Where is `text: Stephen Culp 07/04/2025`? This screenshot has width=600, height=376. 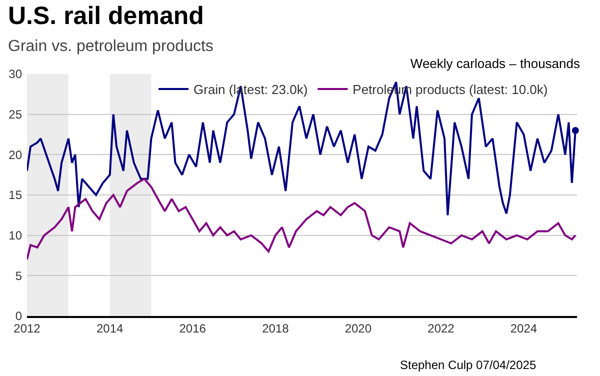 text: Stephen Culp 07/04/2025 is located at coordinates (468, 365).